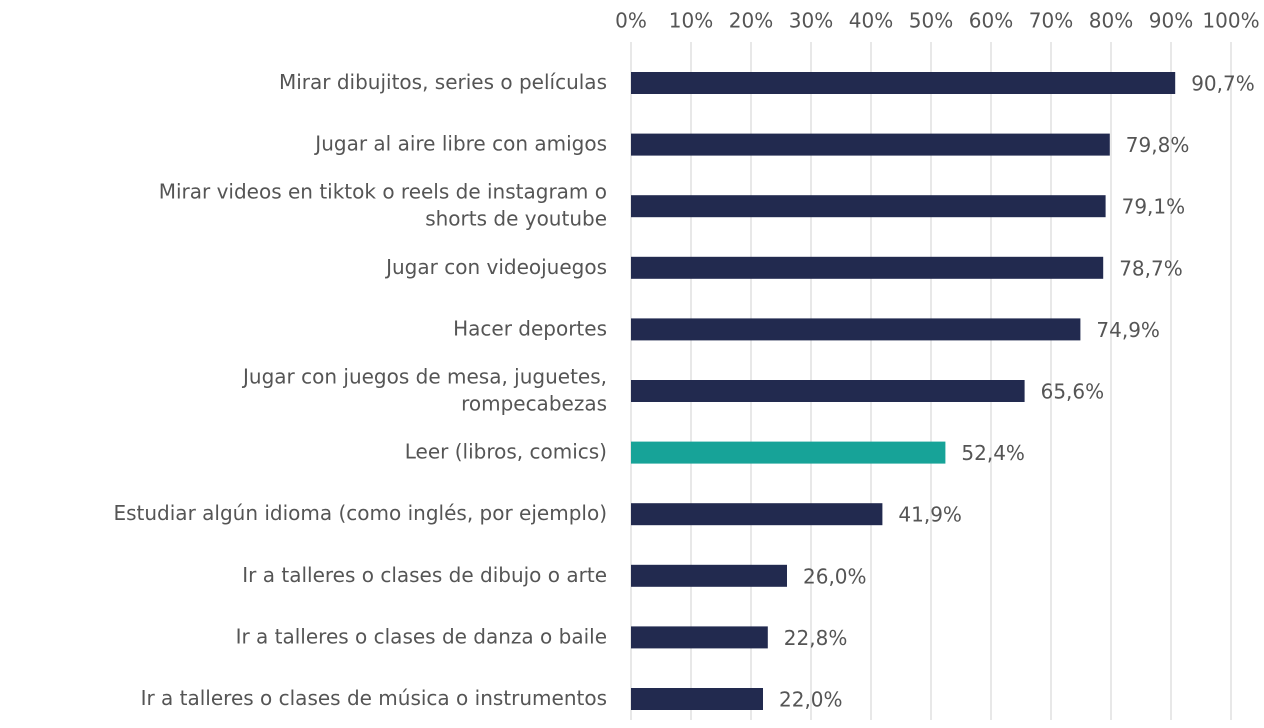  I want to click on value-label: 22,0%, so click(811, 700).